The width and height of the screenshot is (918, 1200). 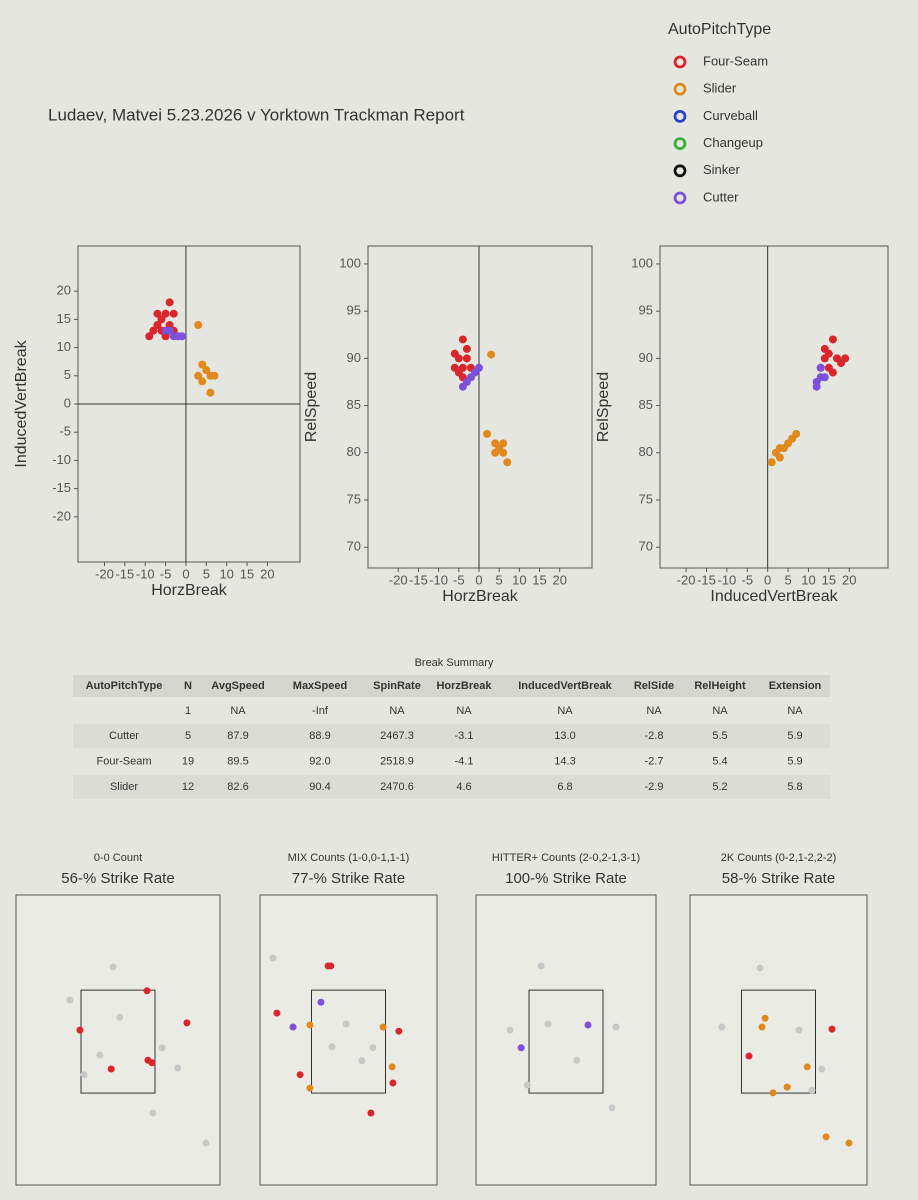 I want to click on table-cell: 13.0, so click(x=564, y=736).